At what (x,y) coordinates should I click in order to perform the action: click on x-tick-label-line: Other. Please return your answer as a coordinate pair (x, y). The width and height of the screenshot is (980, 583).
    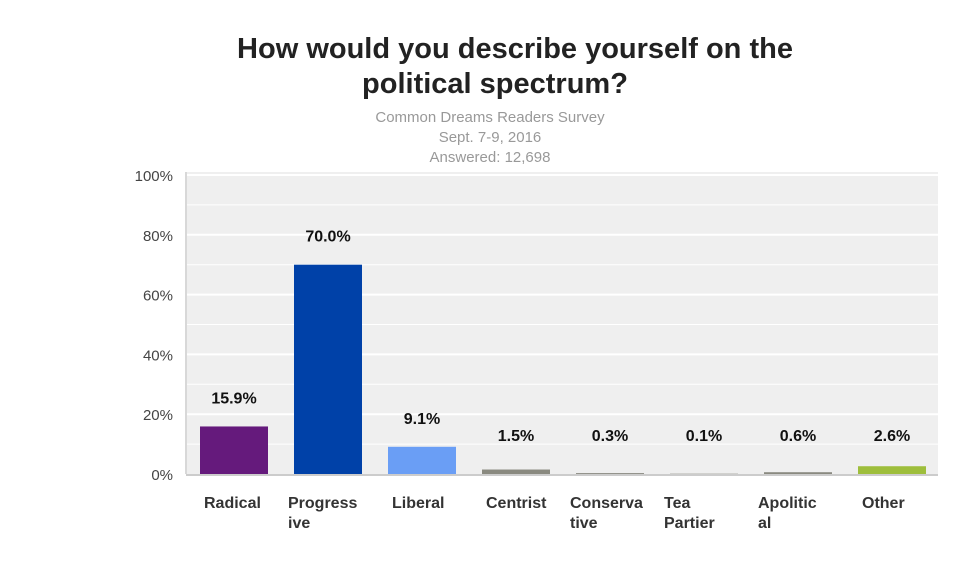
    Looking at the image, I should click on (883, 503).